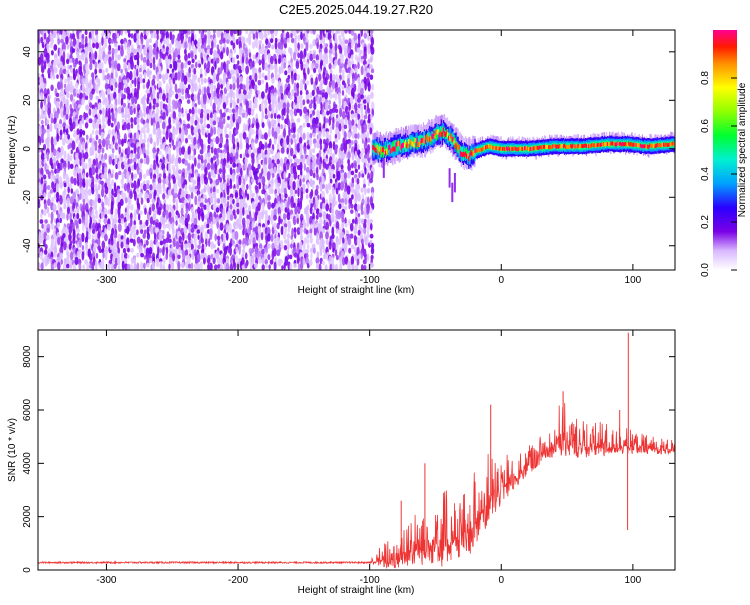 The image size is (750, 605). Describe the element at coordinates (705, 174) in the screenshot. I see `colorbar-tick-label: 0.4` at that location.